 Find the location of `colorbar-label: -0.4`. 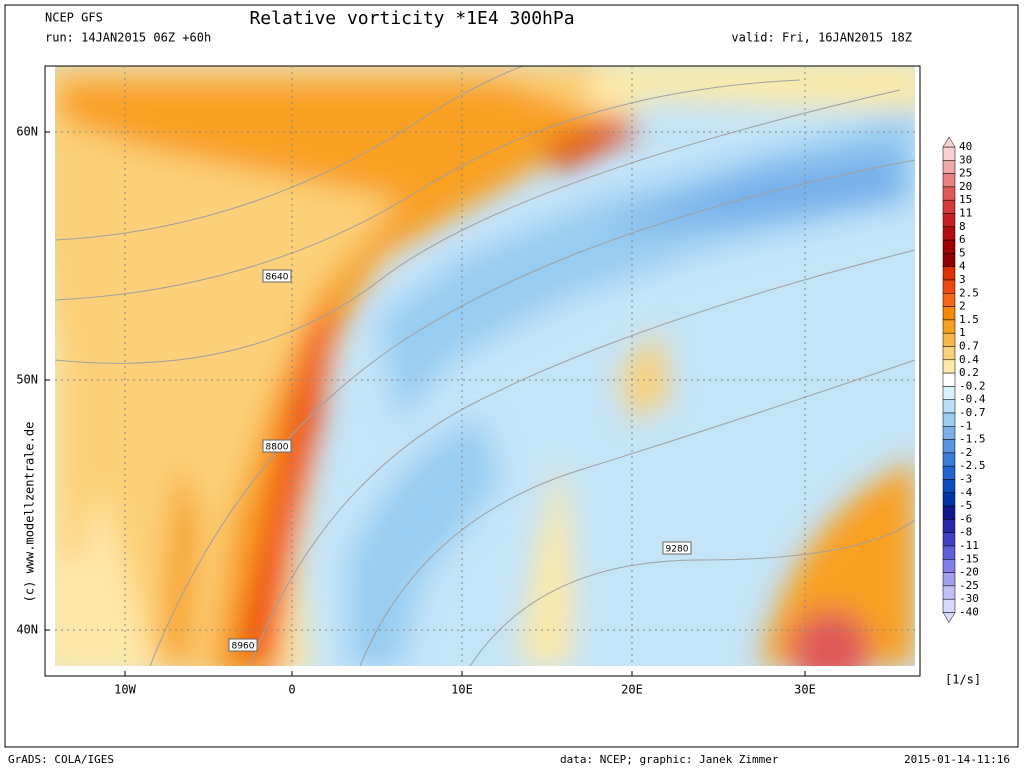

colorbar-label: -0.4 is located at coordinates (972, 399).